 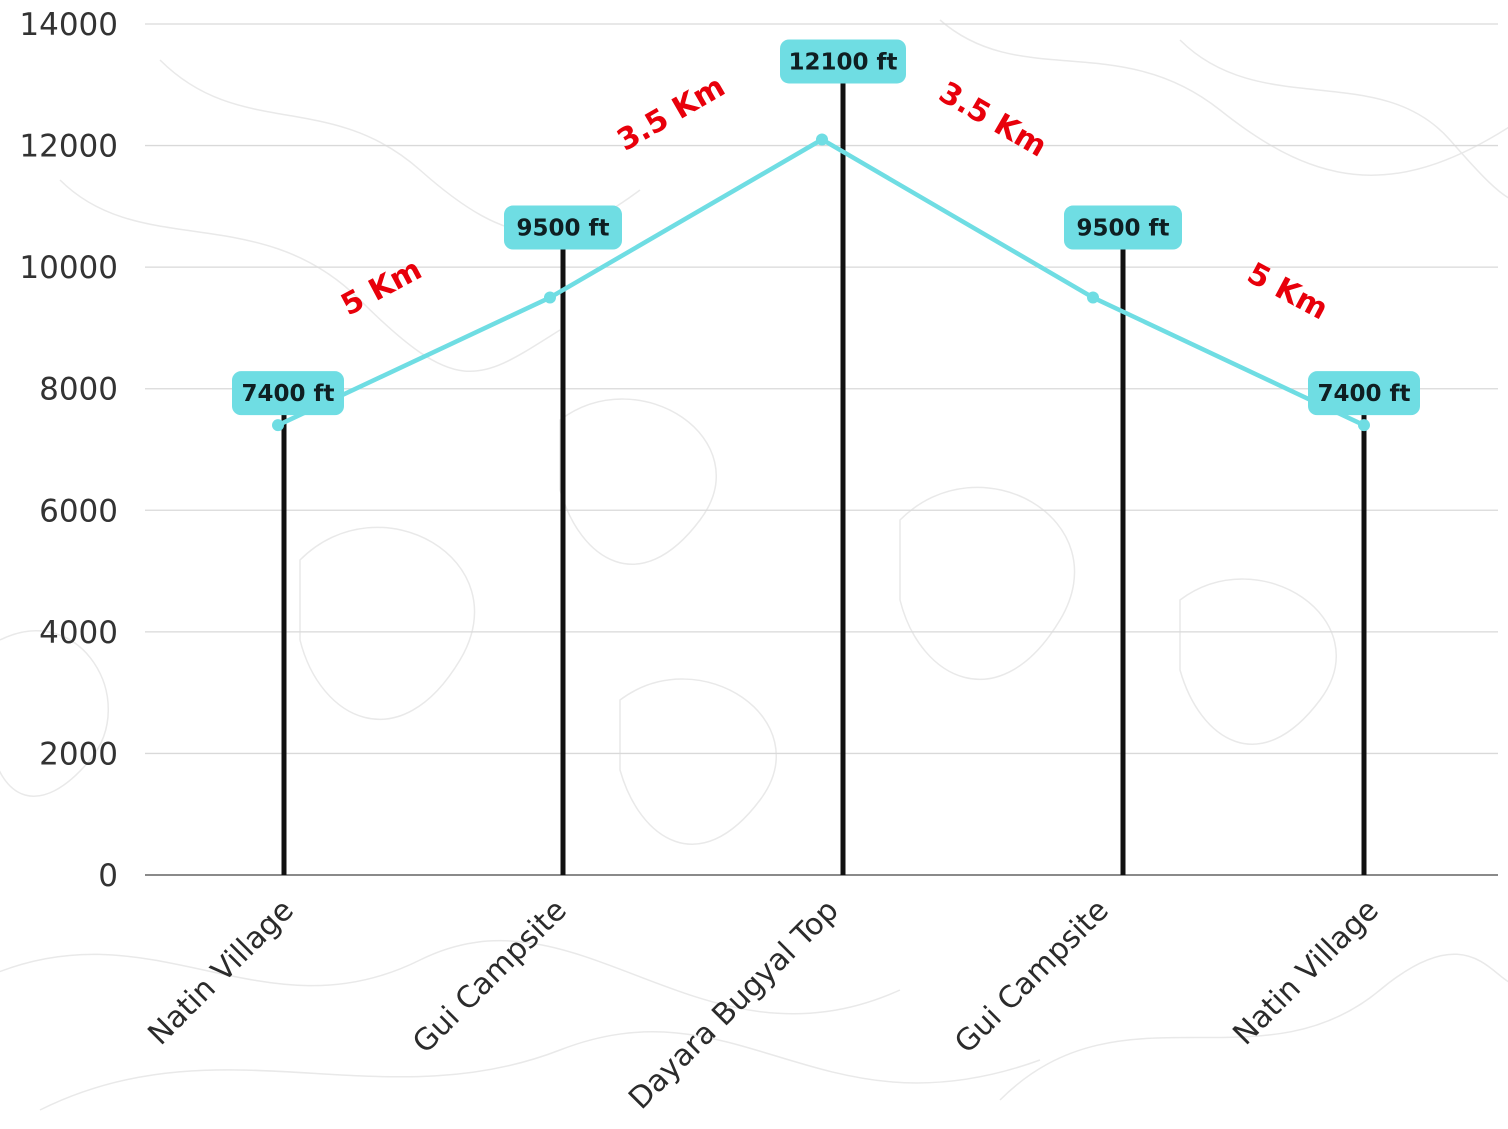 I want to click on distance-label: 5 Km, so click(x=381, y=287).